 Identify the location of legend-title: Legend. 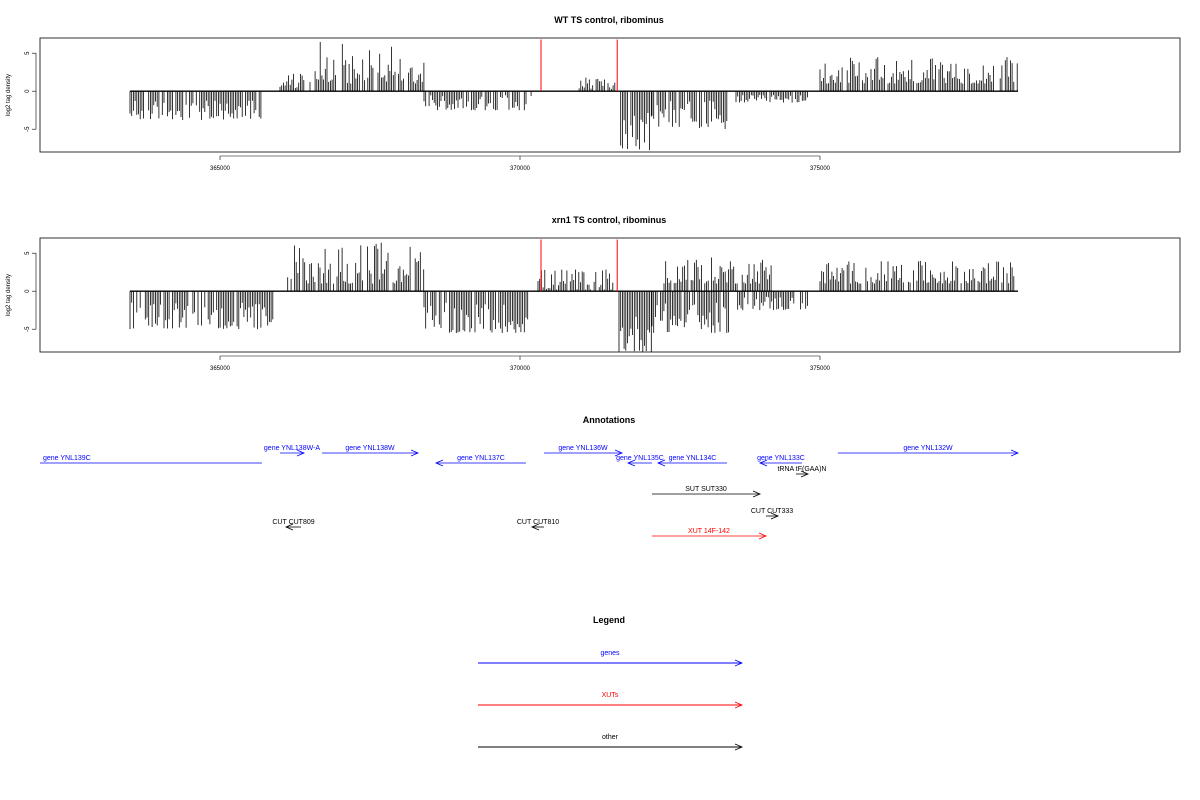
(609, 620).